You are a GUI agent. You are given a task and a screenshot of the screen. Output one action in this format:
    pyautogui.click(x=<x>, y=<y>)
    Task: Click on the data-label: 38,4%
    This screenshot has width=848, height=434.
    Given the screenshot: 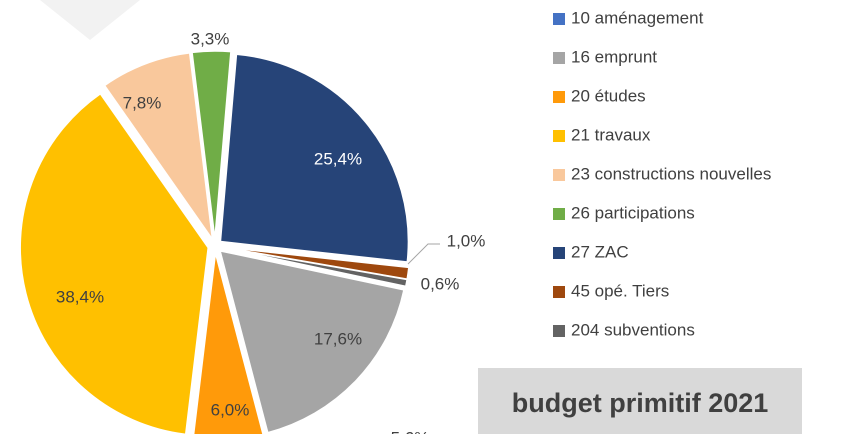 What is the action you would take?
    pyautogui.click(x=80, y=296)
    